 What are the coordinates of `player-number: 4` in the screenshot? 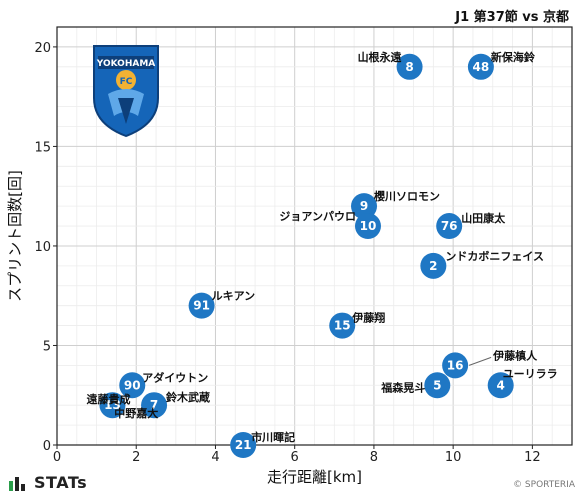 It's located at (501, 385).